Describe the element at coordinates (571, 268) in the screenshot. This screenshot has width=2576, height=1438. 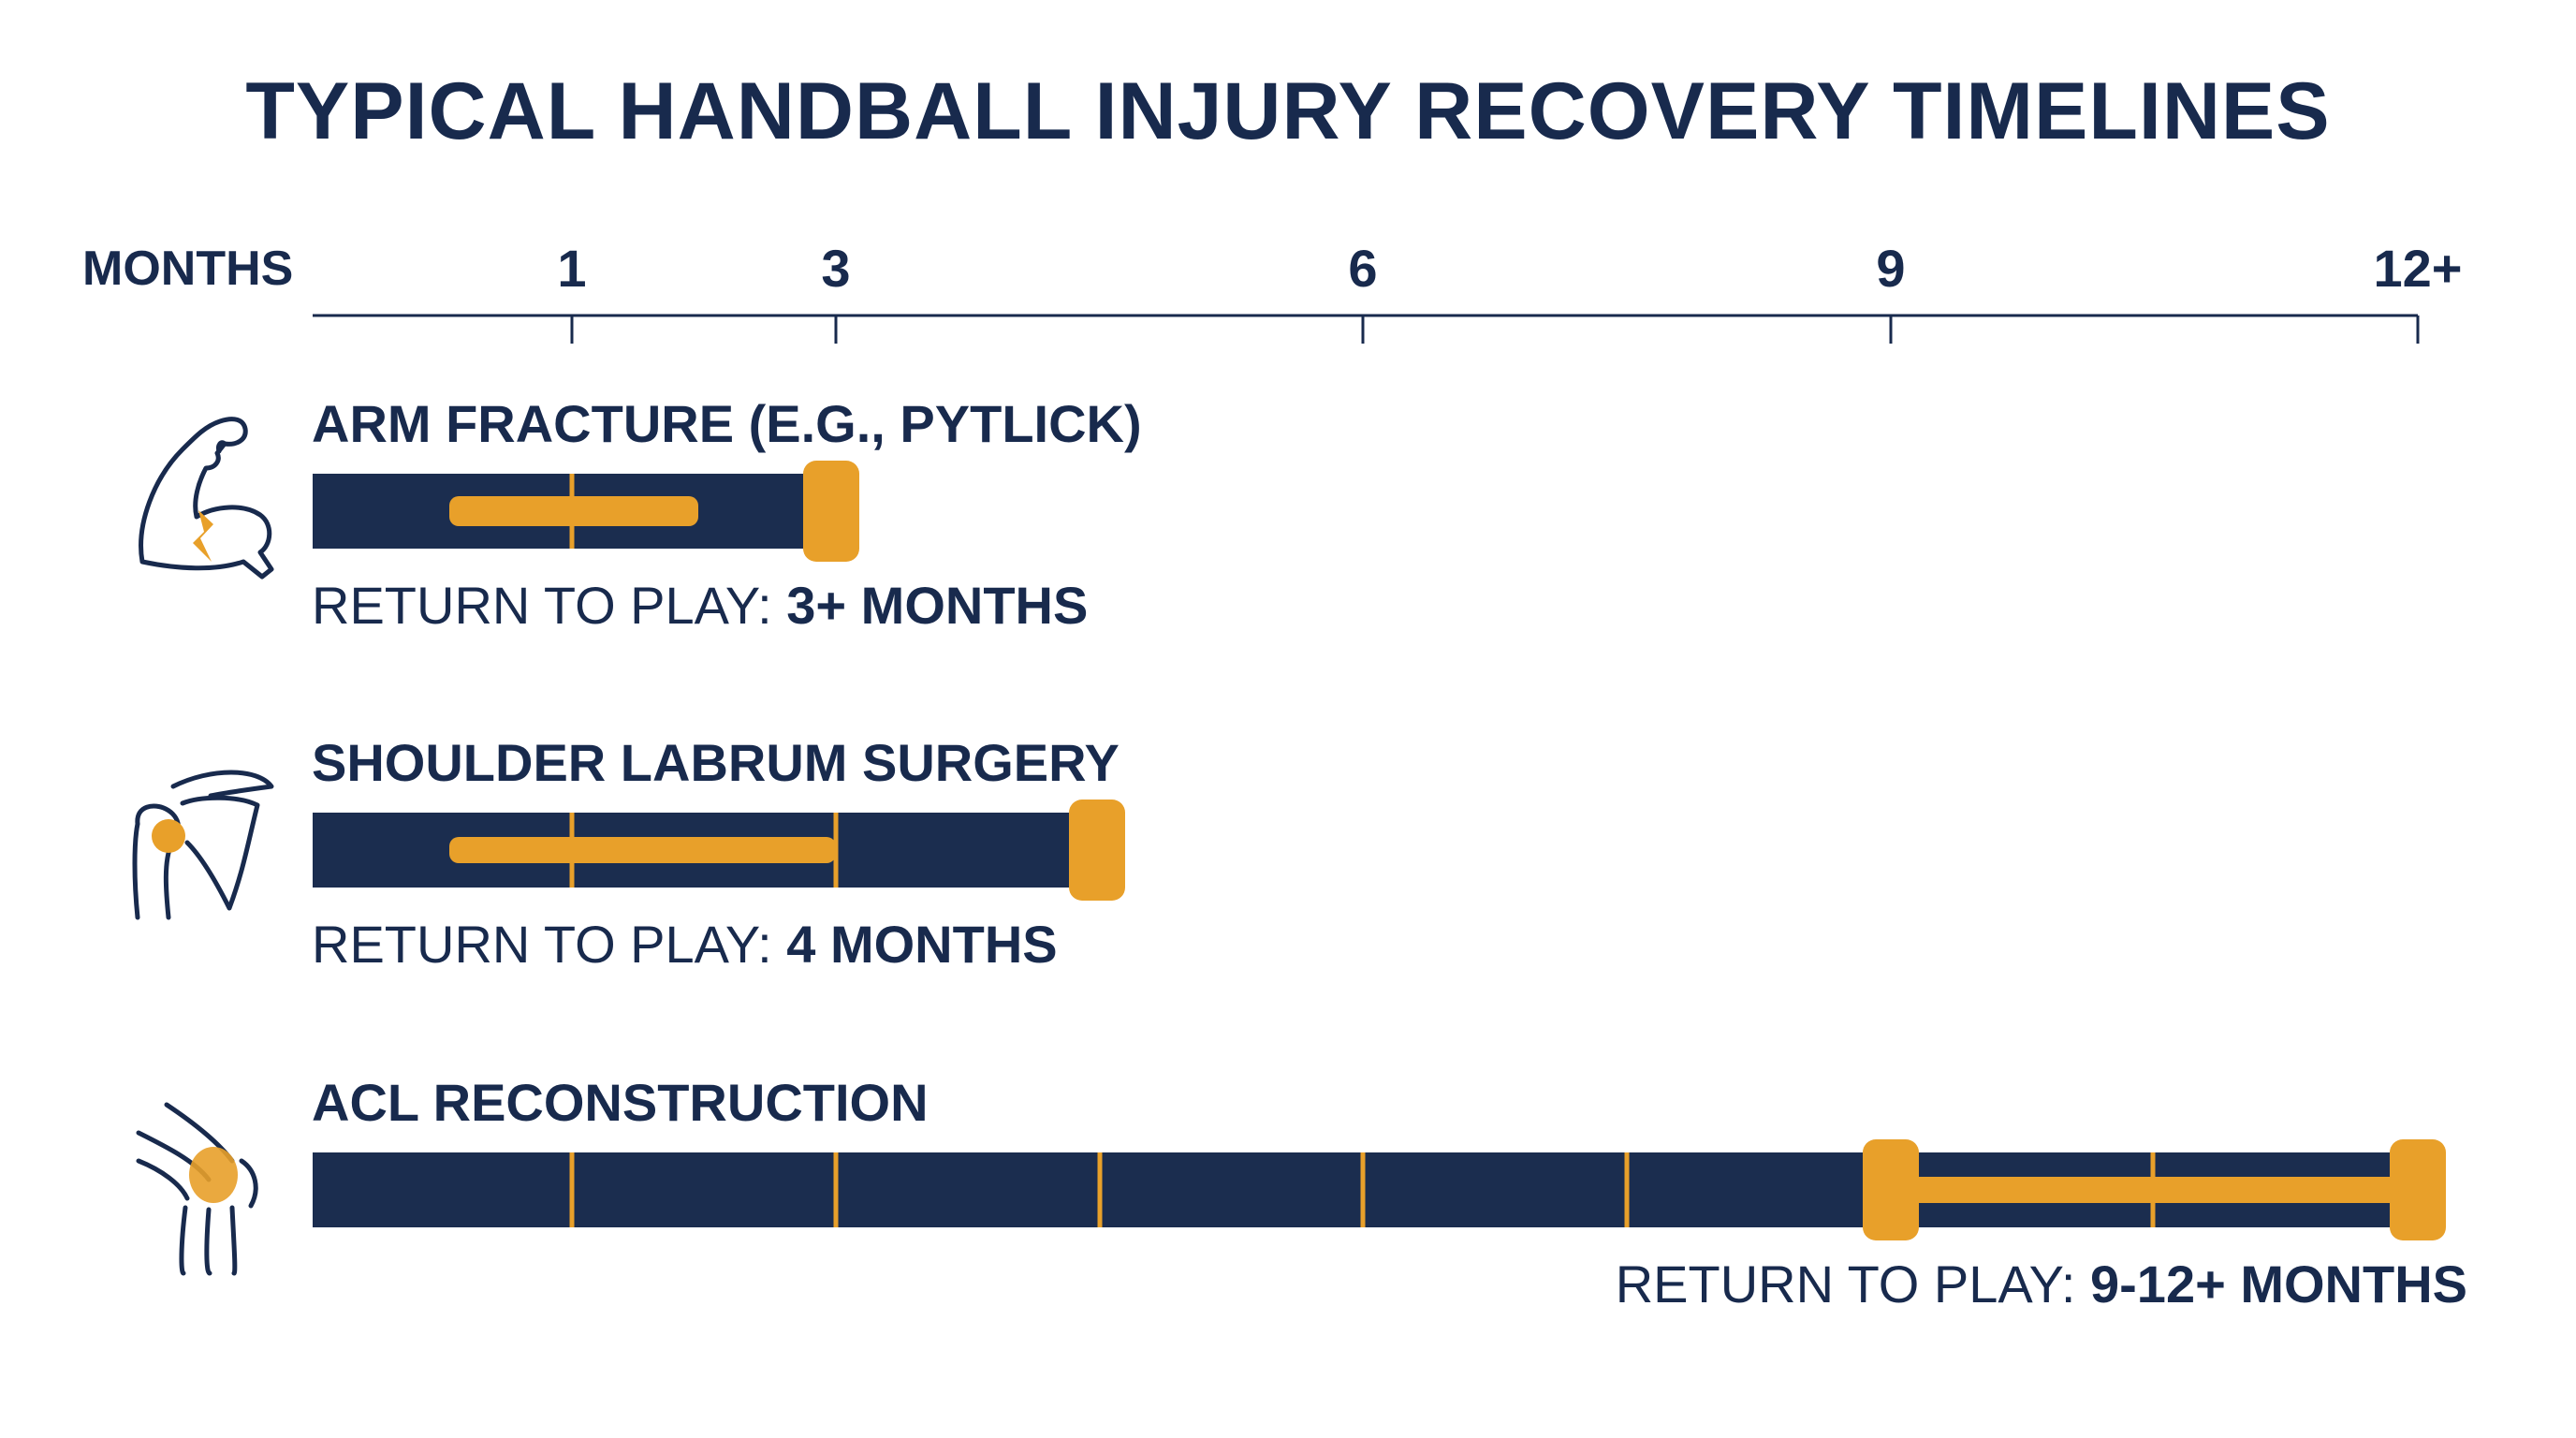
I see `axis-tick-label: 1` at that location.